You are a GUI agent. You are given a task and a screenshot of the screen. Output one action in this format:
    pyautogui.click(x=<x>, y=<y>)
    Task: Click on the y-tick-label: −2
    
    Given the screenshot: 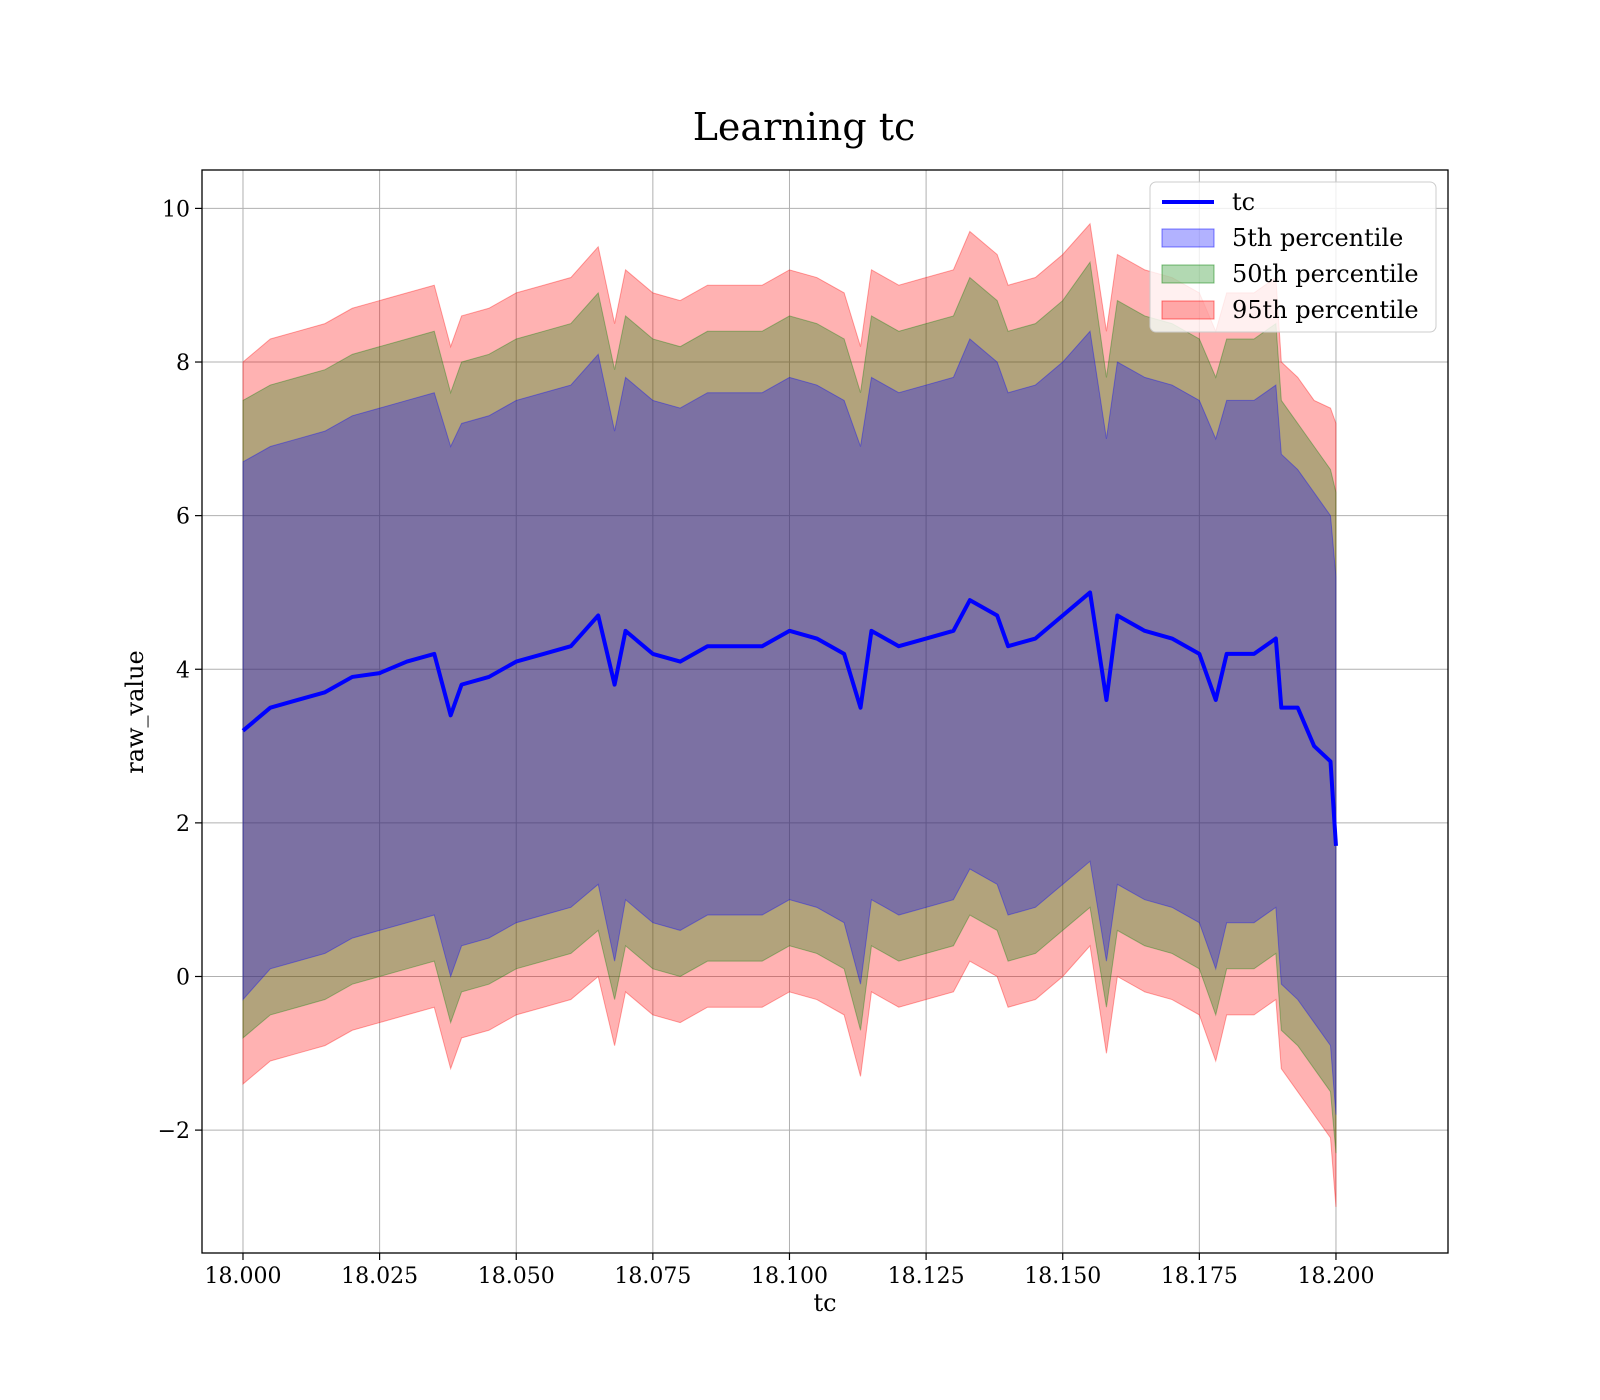 What is the action you would take?
    pyautogui.click(x=174, y=1131)
    